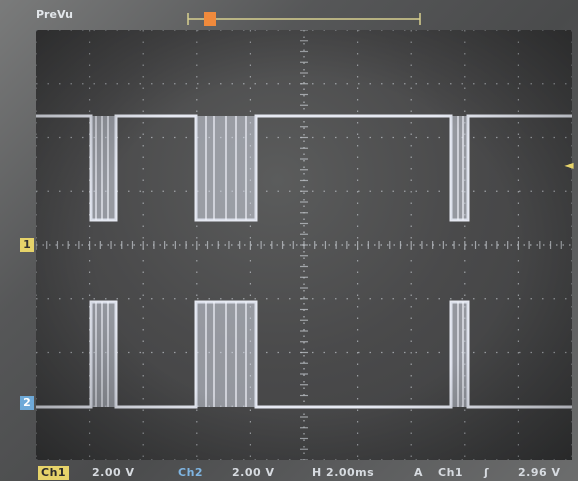  Describe the element at coordinates (27, 245) in the screenshot. I see `ch1-ground-marker: 1` at that location.